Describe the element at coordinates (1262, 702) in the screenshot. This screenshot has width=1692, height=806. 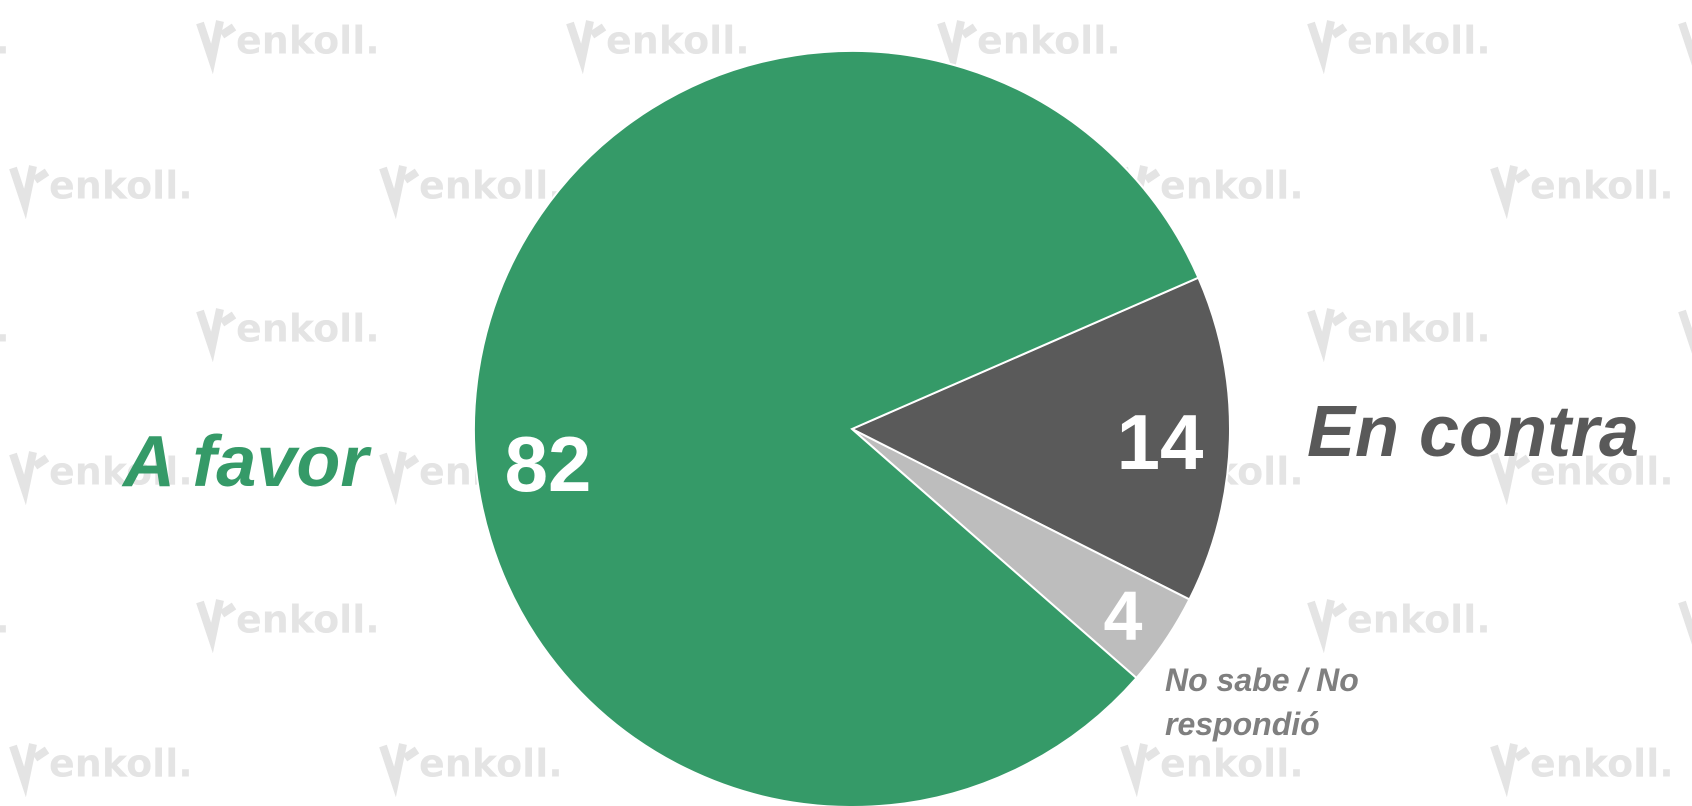
I see `category-label: No sabe / No respondió` at that location.